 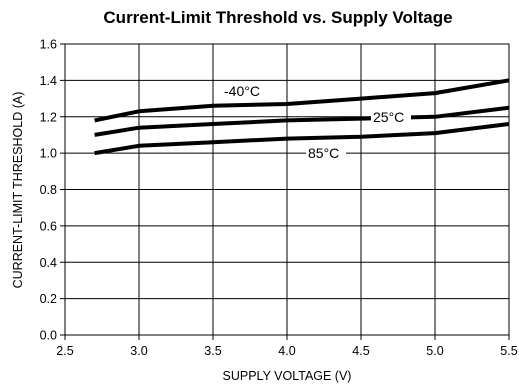 I want to click on y-tick-label: 1.6, so click(x=48, y=45).